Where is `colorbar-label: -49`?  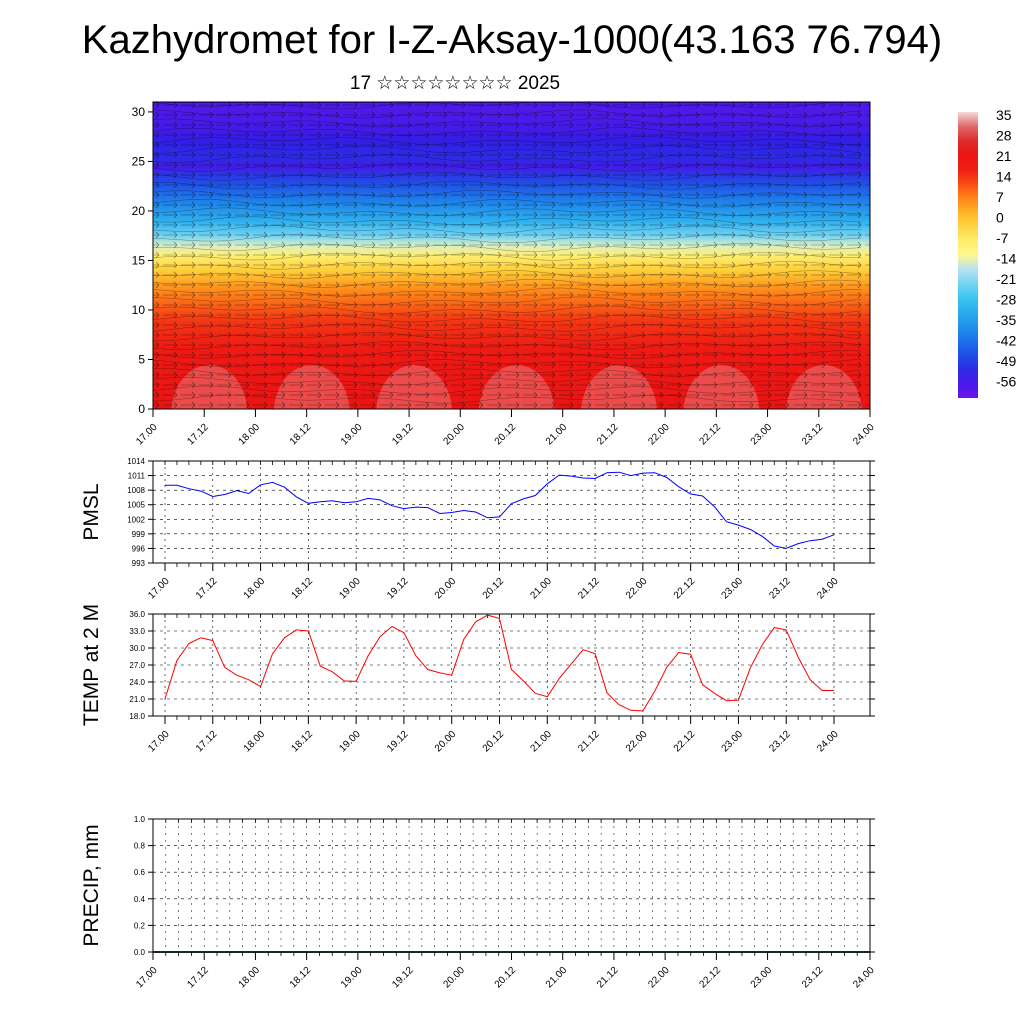 colorbar-label: -49 is located at coordinates (1006, 361).